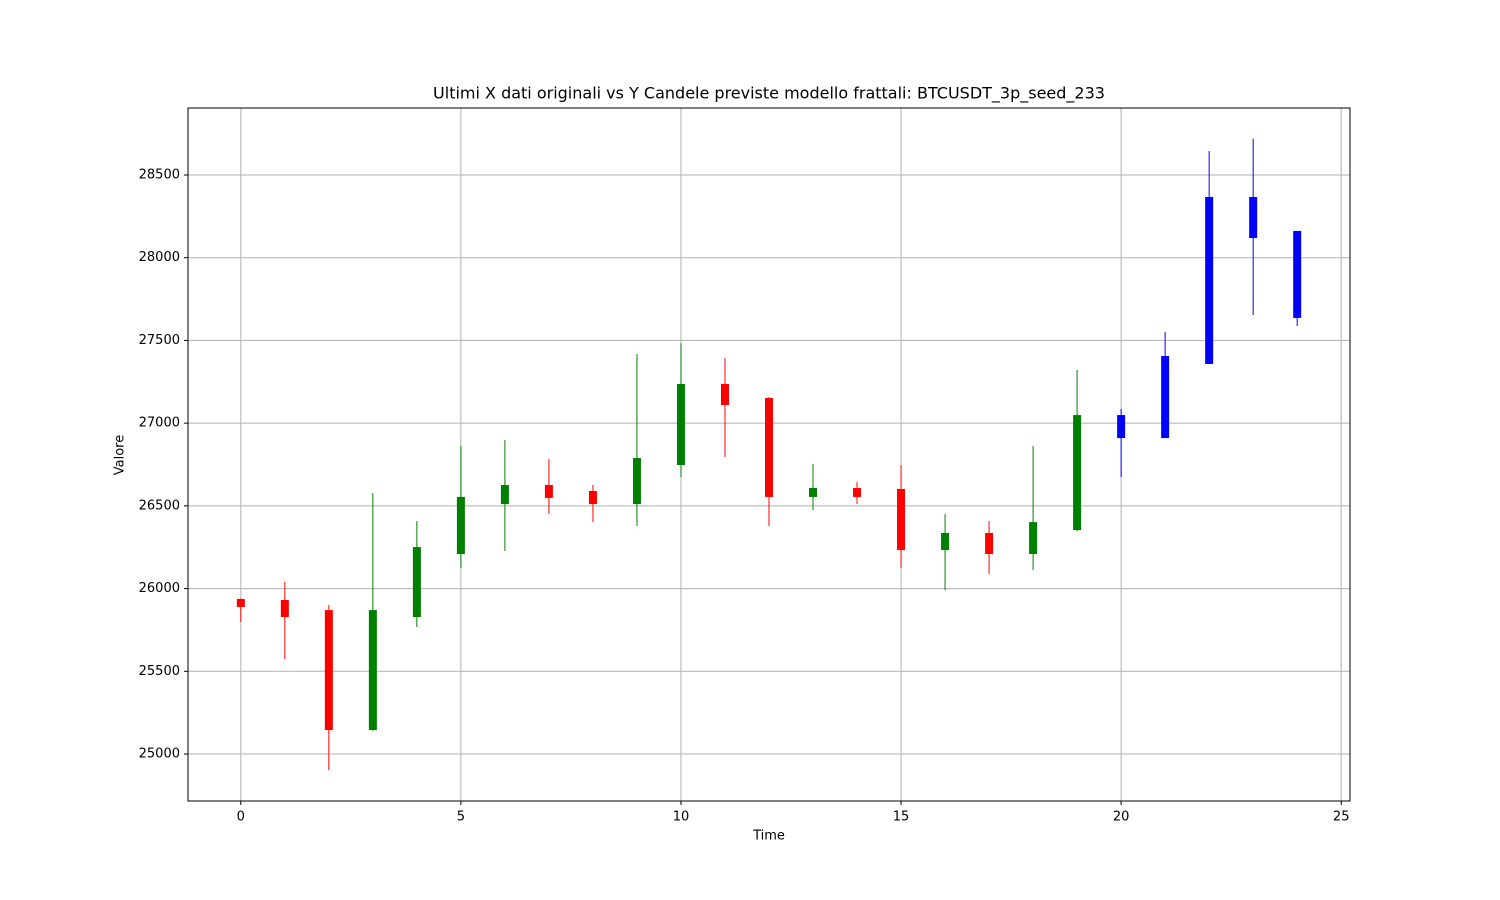 The image size is (1500, 900). What do you see at coordinates (159, 505) in the screenshot?
I see `y-tick-label: 26500` at bounding box center [159, 505].